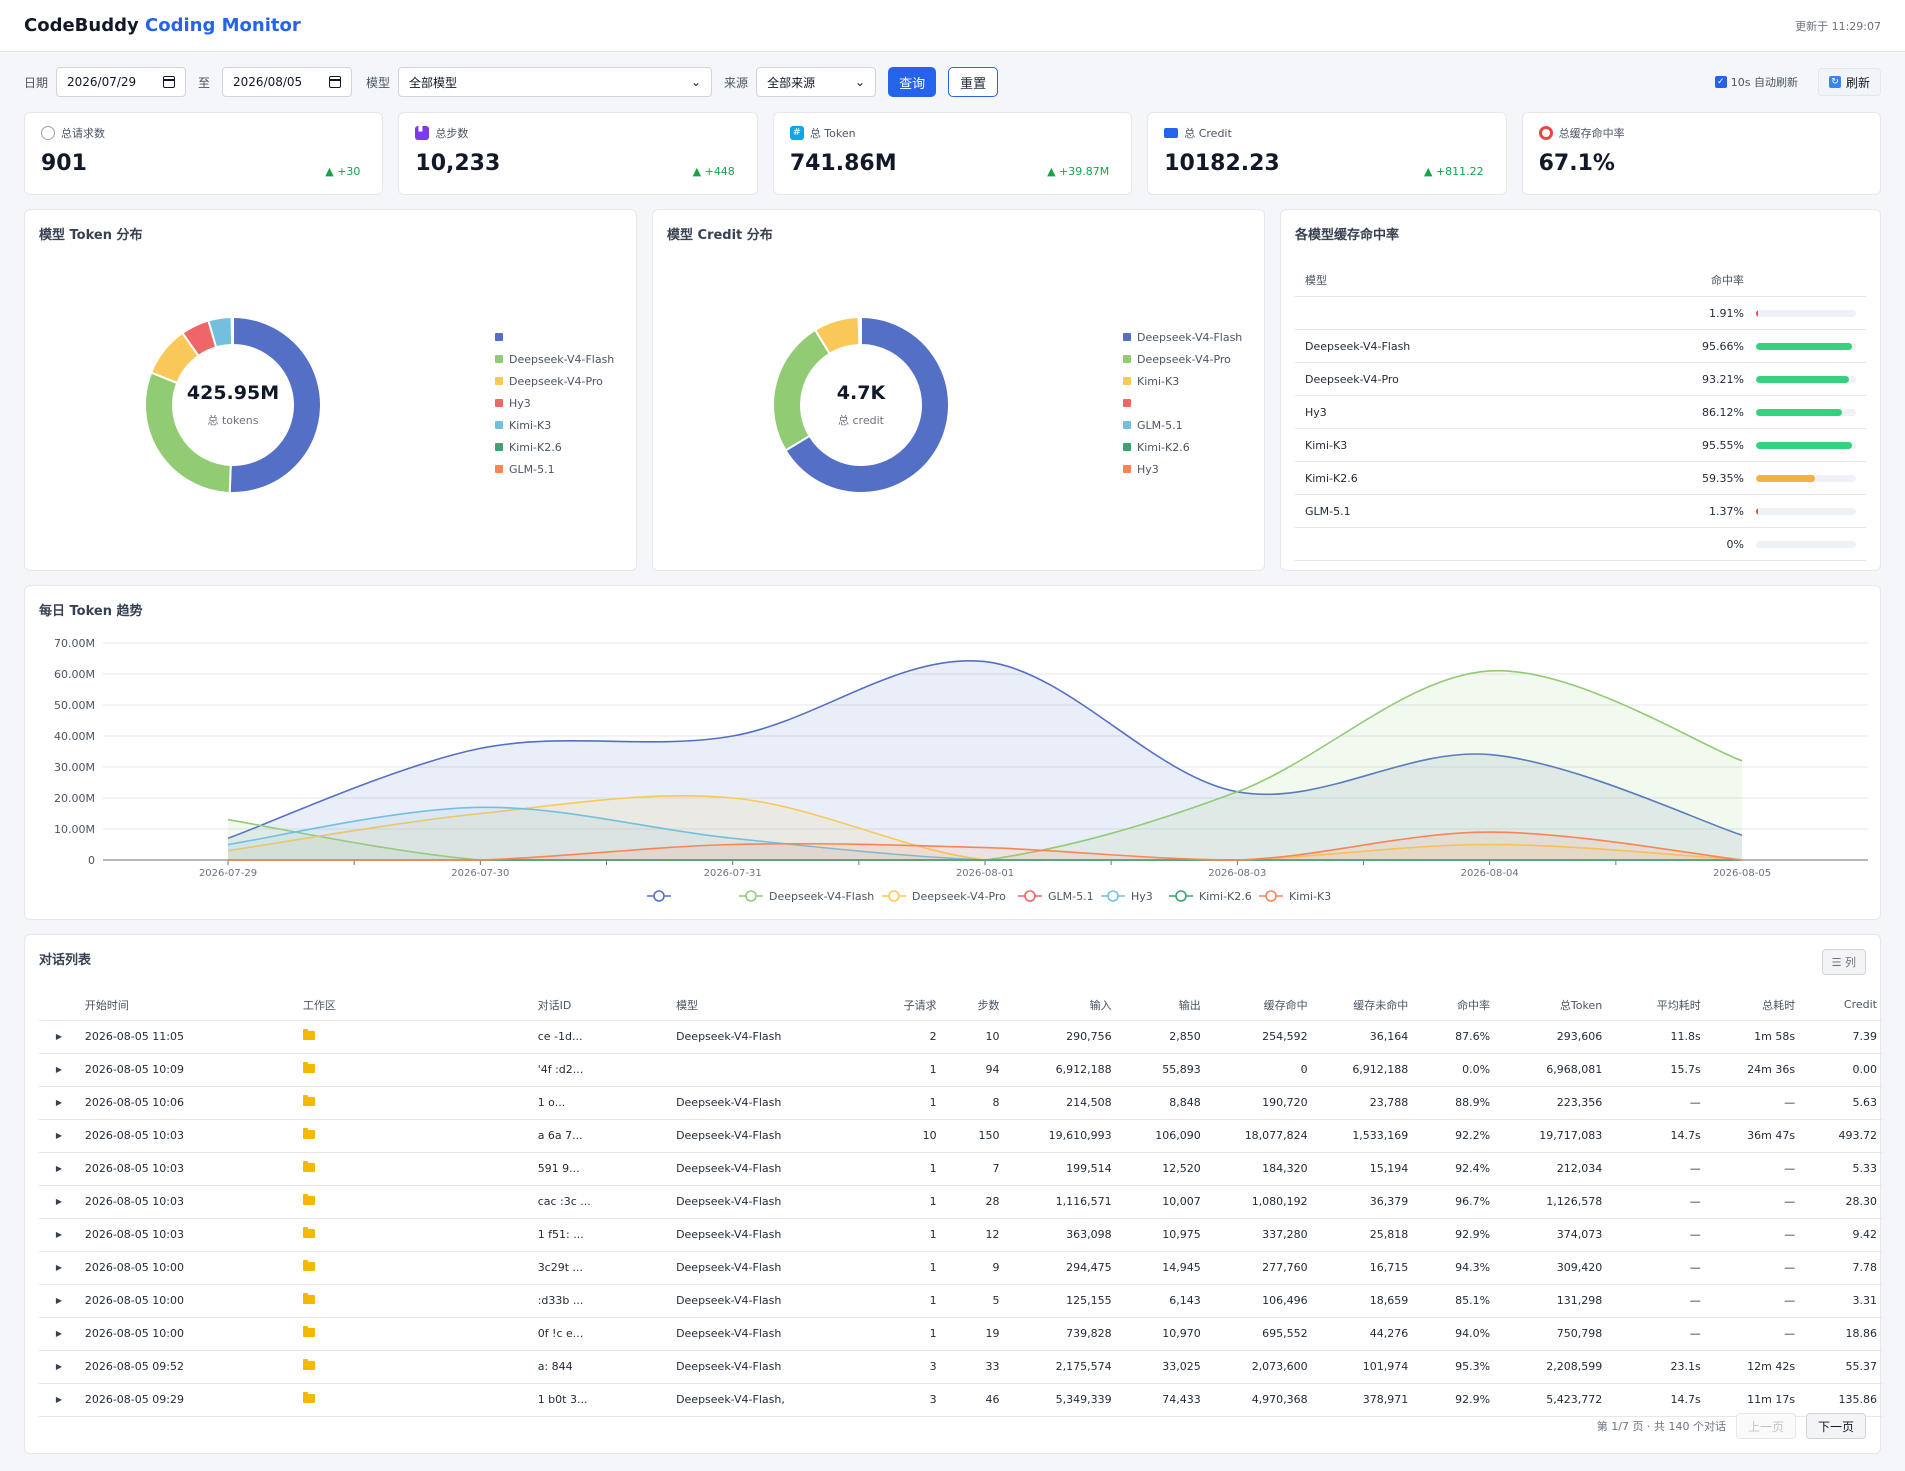 Image resolution: width=1905 pixels, height=1471 pixels. What do you see at coordinates (1364, 1103) in the screenshot?
I see `table-cell: 23,788` at bounding box center [1364, 1103].